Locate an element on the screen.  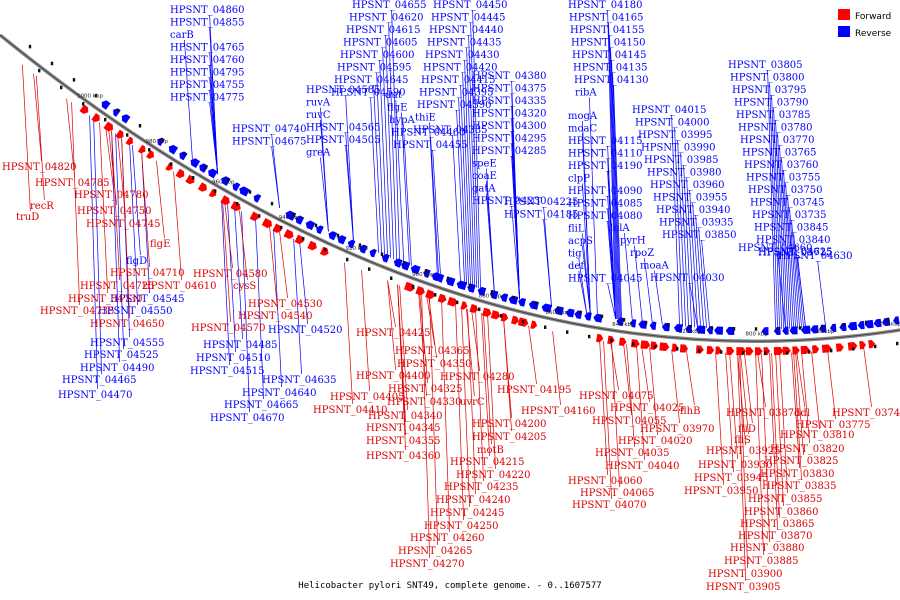
forward-gene-label: HPSNT_04610 is located at coordinates (179, 286).